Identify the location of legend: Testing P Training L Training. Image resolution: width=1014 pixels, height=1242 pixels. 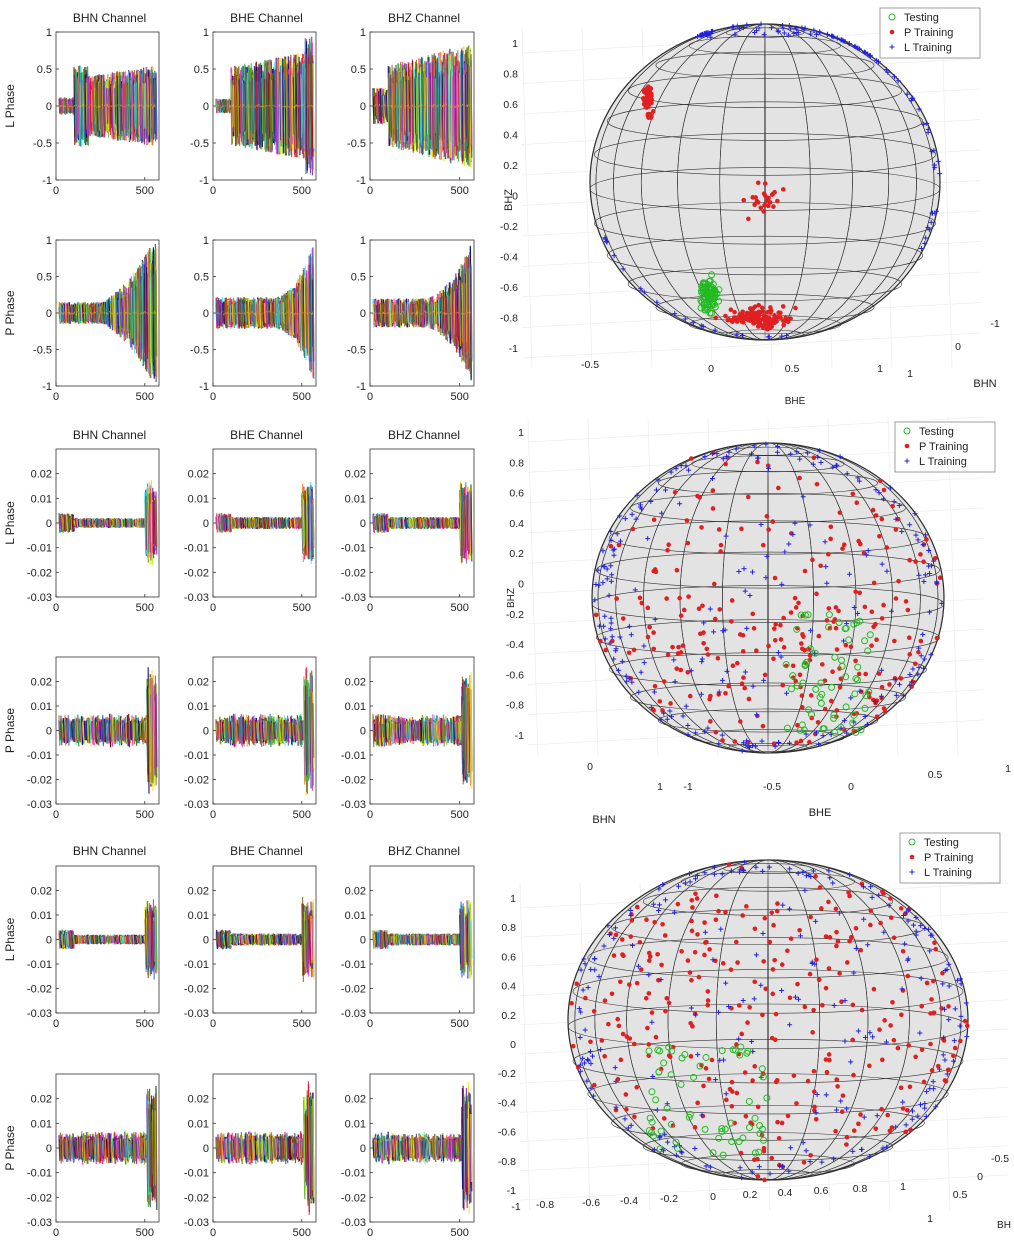
(950, 858).